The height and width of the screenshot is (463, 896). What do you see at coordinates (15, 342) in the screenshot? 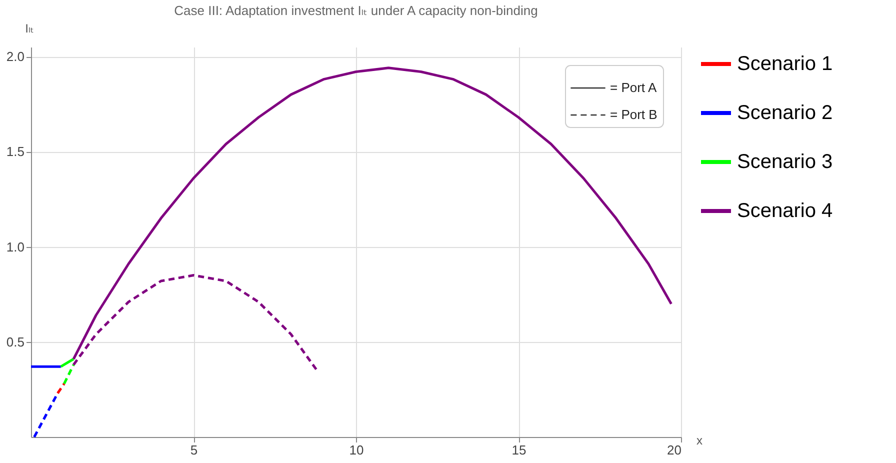
I see `y-tick-label: 0.5` at bounding box center [15, 342].